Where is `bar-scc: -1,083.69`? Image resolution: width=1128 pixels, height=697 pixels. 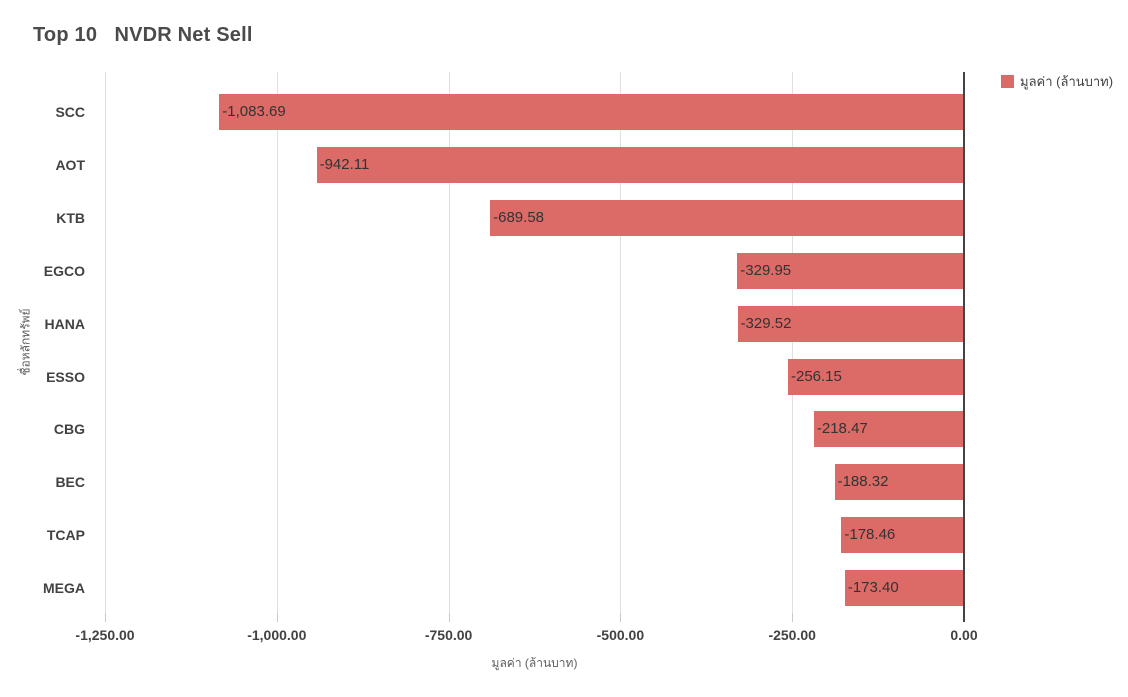
bar-scc: -1,083.69 is located at coordinates (591, 112).